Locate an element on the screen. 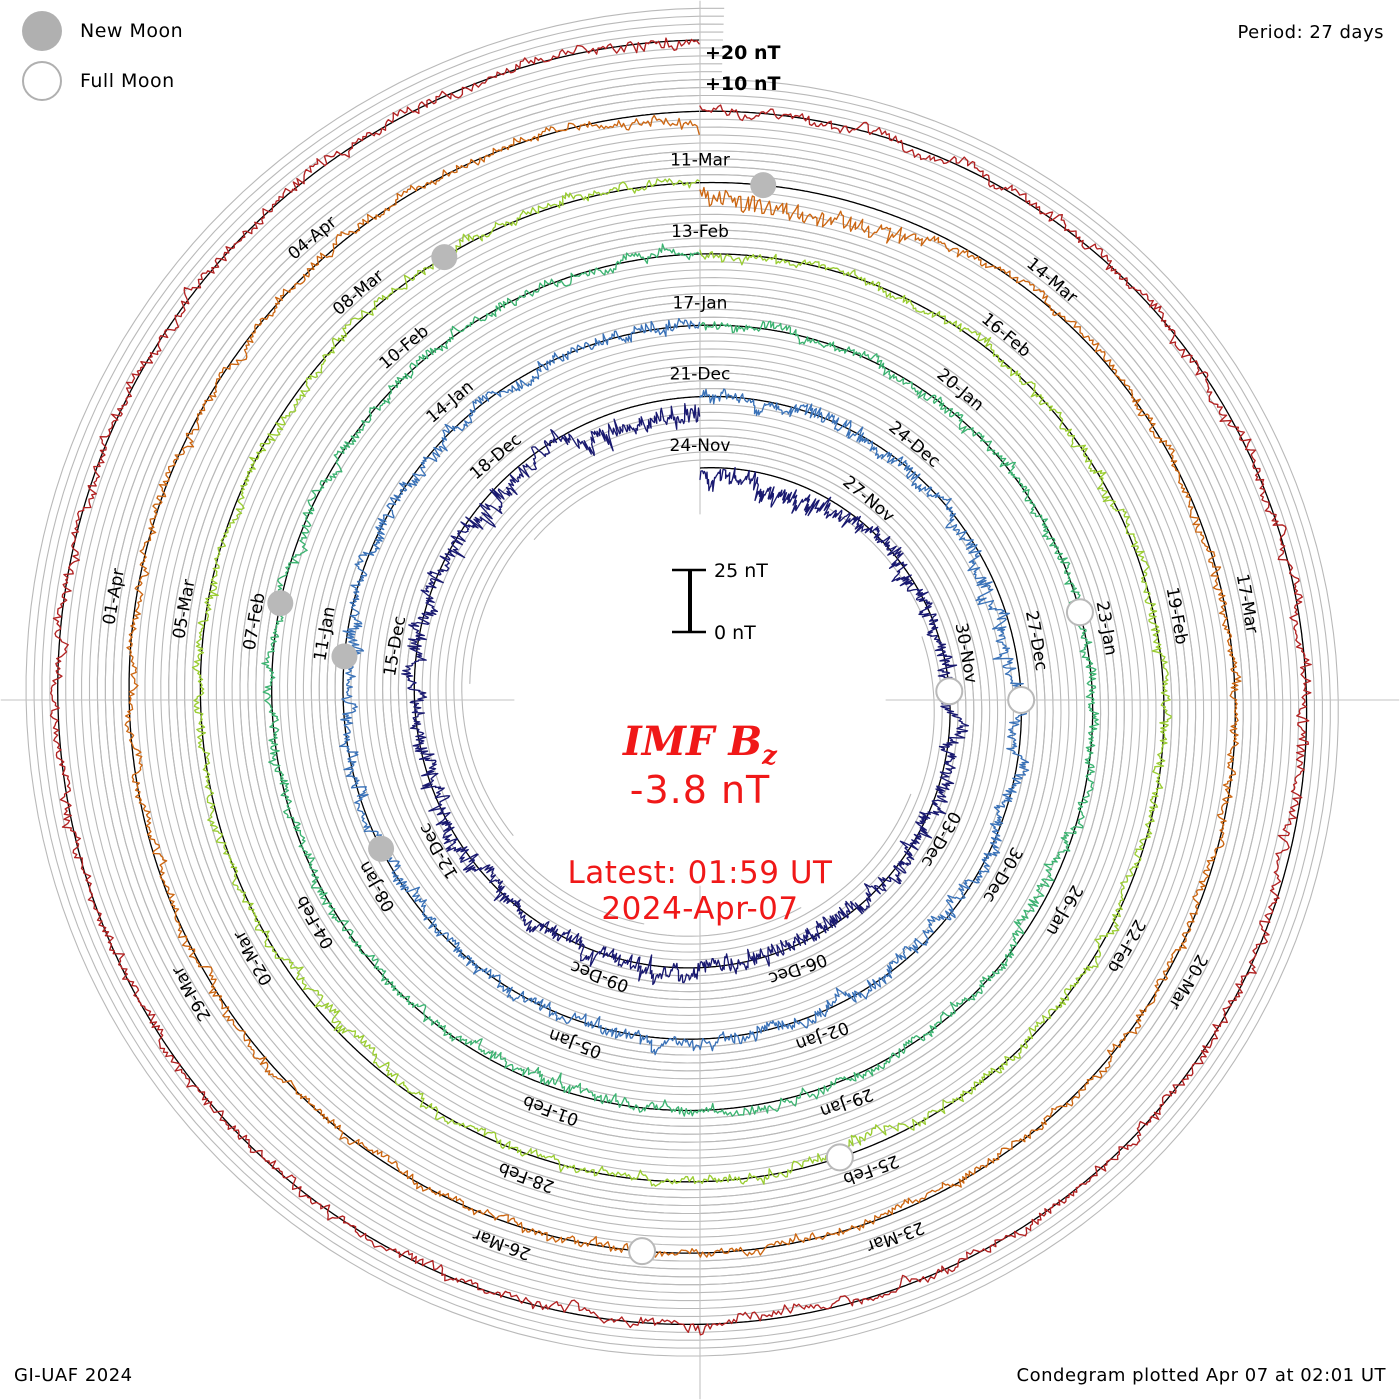  date-label: 02-Jan is located at coordinates (822, 1036).